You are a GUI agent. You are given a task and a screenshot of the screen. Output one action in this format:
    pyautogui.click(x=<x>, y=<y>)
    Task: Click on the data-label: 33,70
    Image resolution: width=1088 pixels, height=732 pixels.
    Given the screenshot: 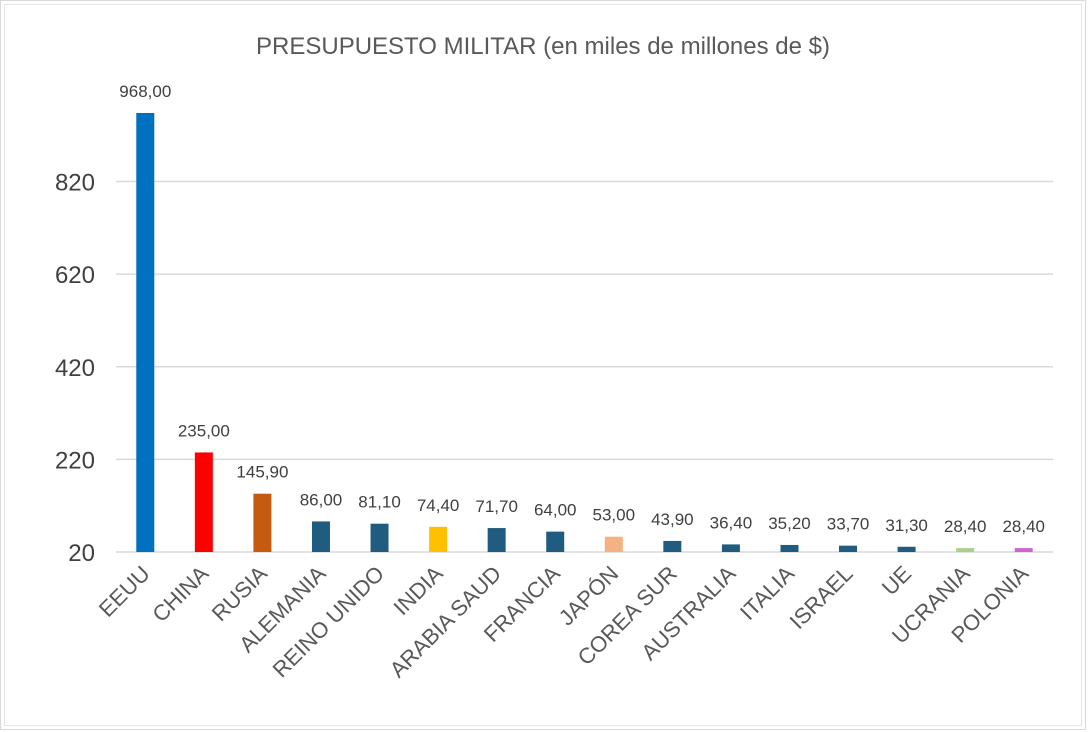 What is the action you would take?
    pyautogui.click(x=848, y=524)
    